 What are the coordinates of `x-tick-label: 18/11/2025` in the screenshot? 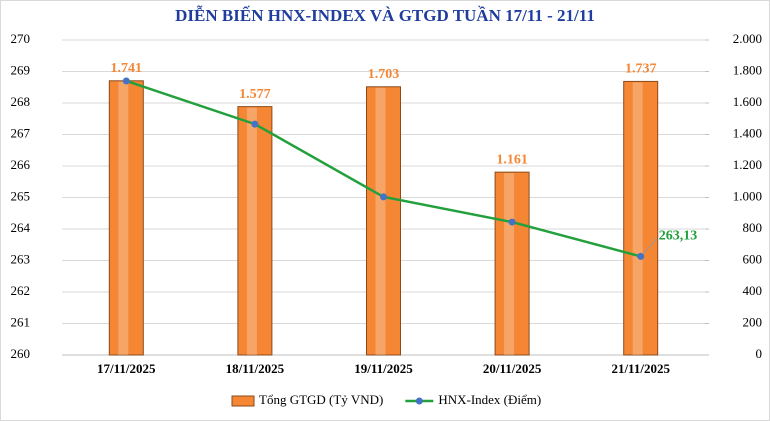 It's located at (255, 368).